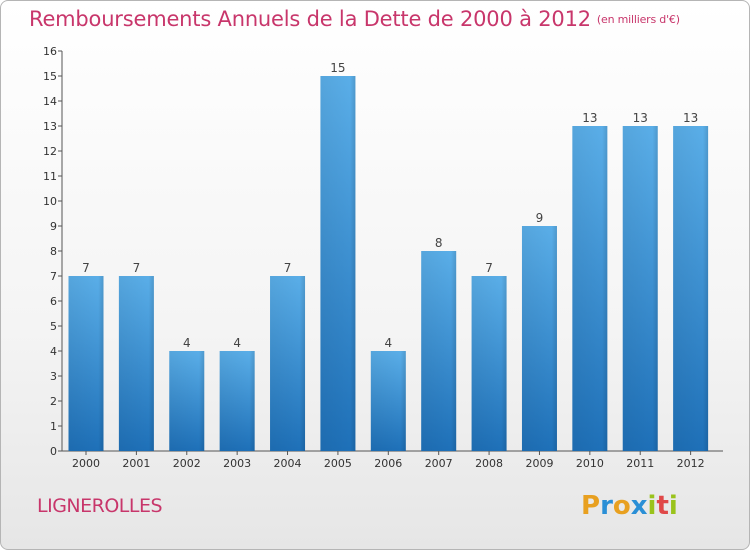 Image resolution: width=750 pixels, height=550 pixels. I want to click on logo-letter: P, so click(591, 506).